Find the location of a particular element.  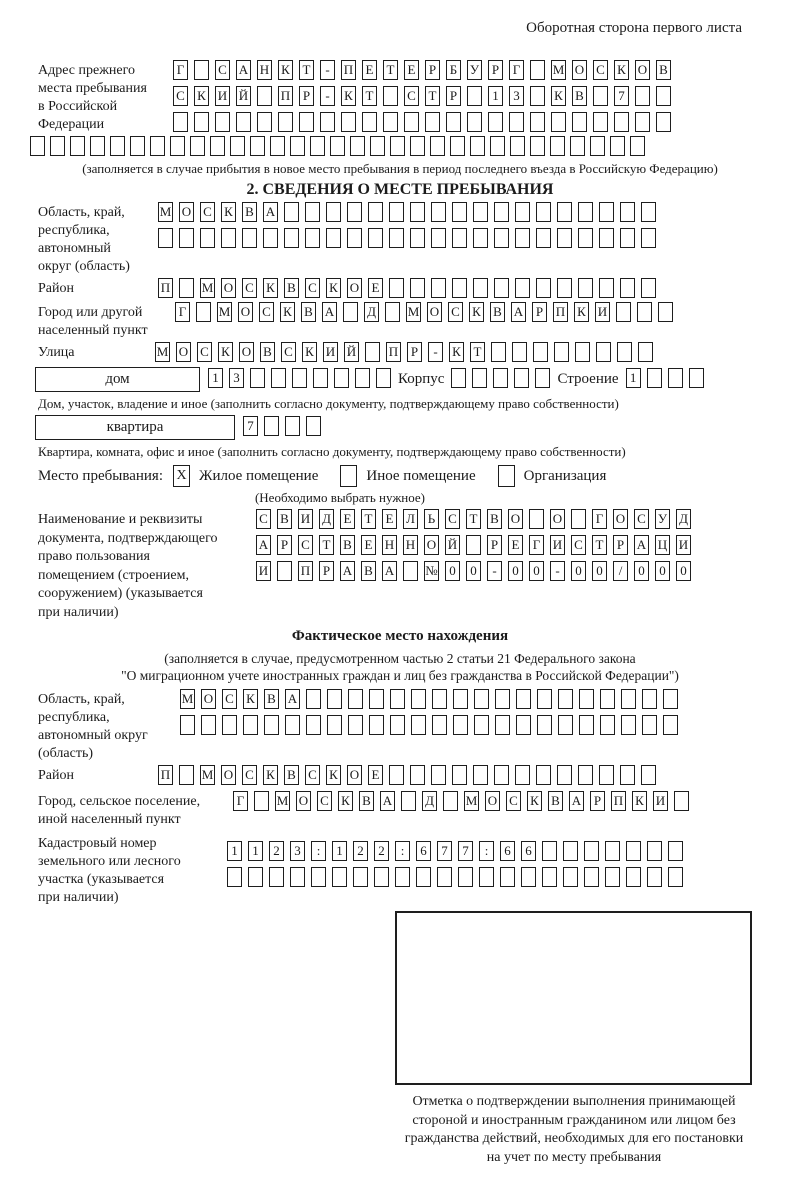

form-cell: 7 is located at coordinates (444, 851).